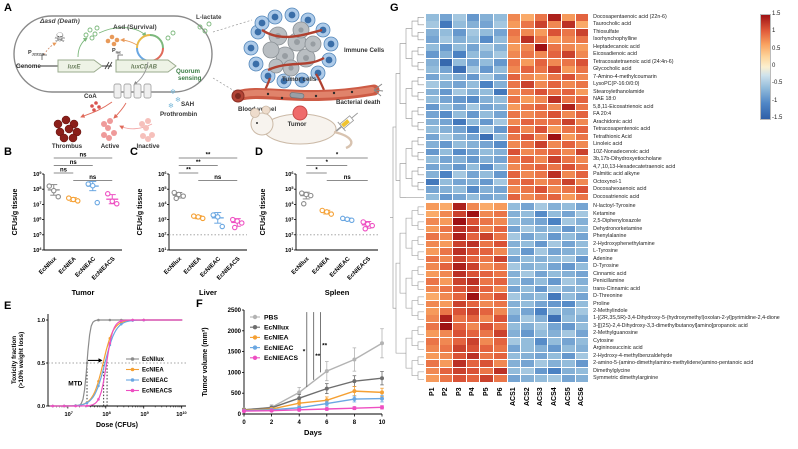 The width and height of the screenshot is (798, 449). Describe the element at coordinates (394, 217) in the screenshot. I see `dendrogram-root-branch` at that location.